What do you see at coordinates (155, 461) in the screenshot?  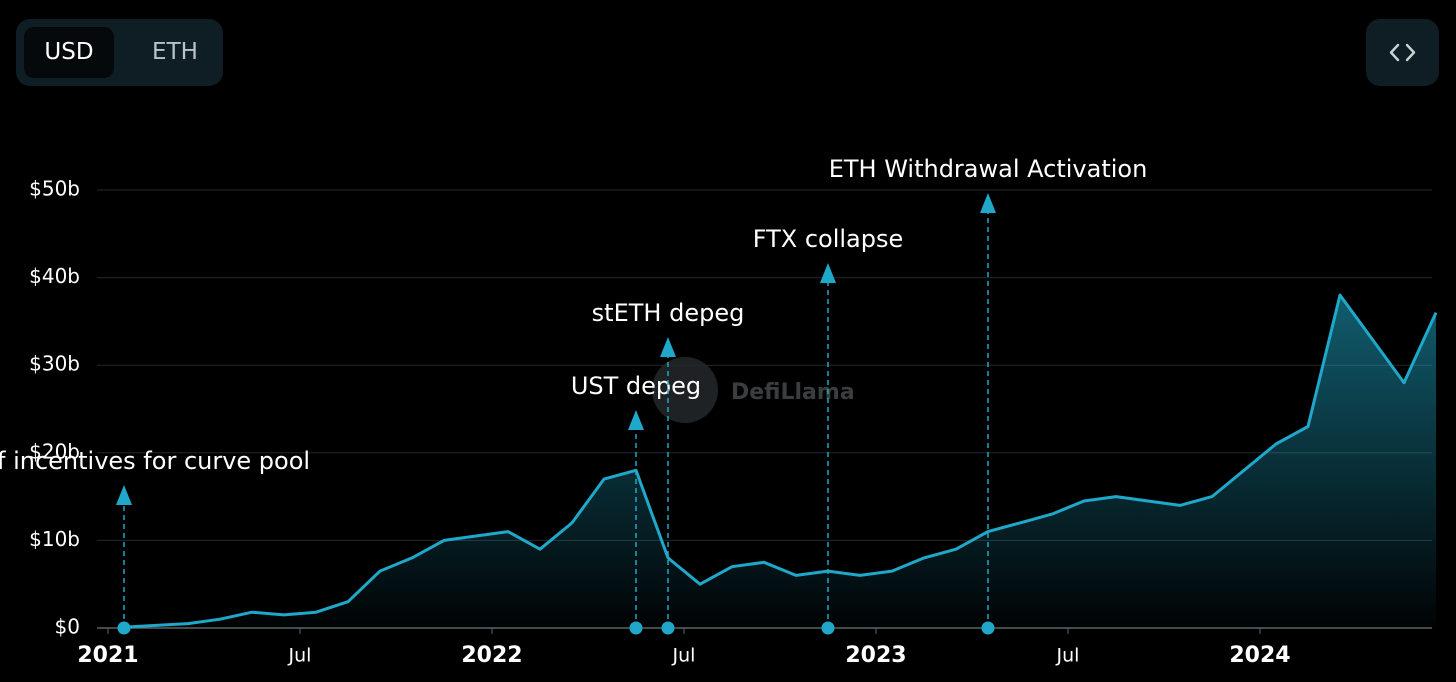 I see `event-label: f incentives for curve pool` at bounding box center [155, 461].